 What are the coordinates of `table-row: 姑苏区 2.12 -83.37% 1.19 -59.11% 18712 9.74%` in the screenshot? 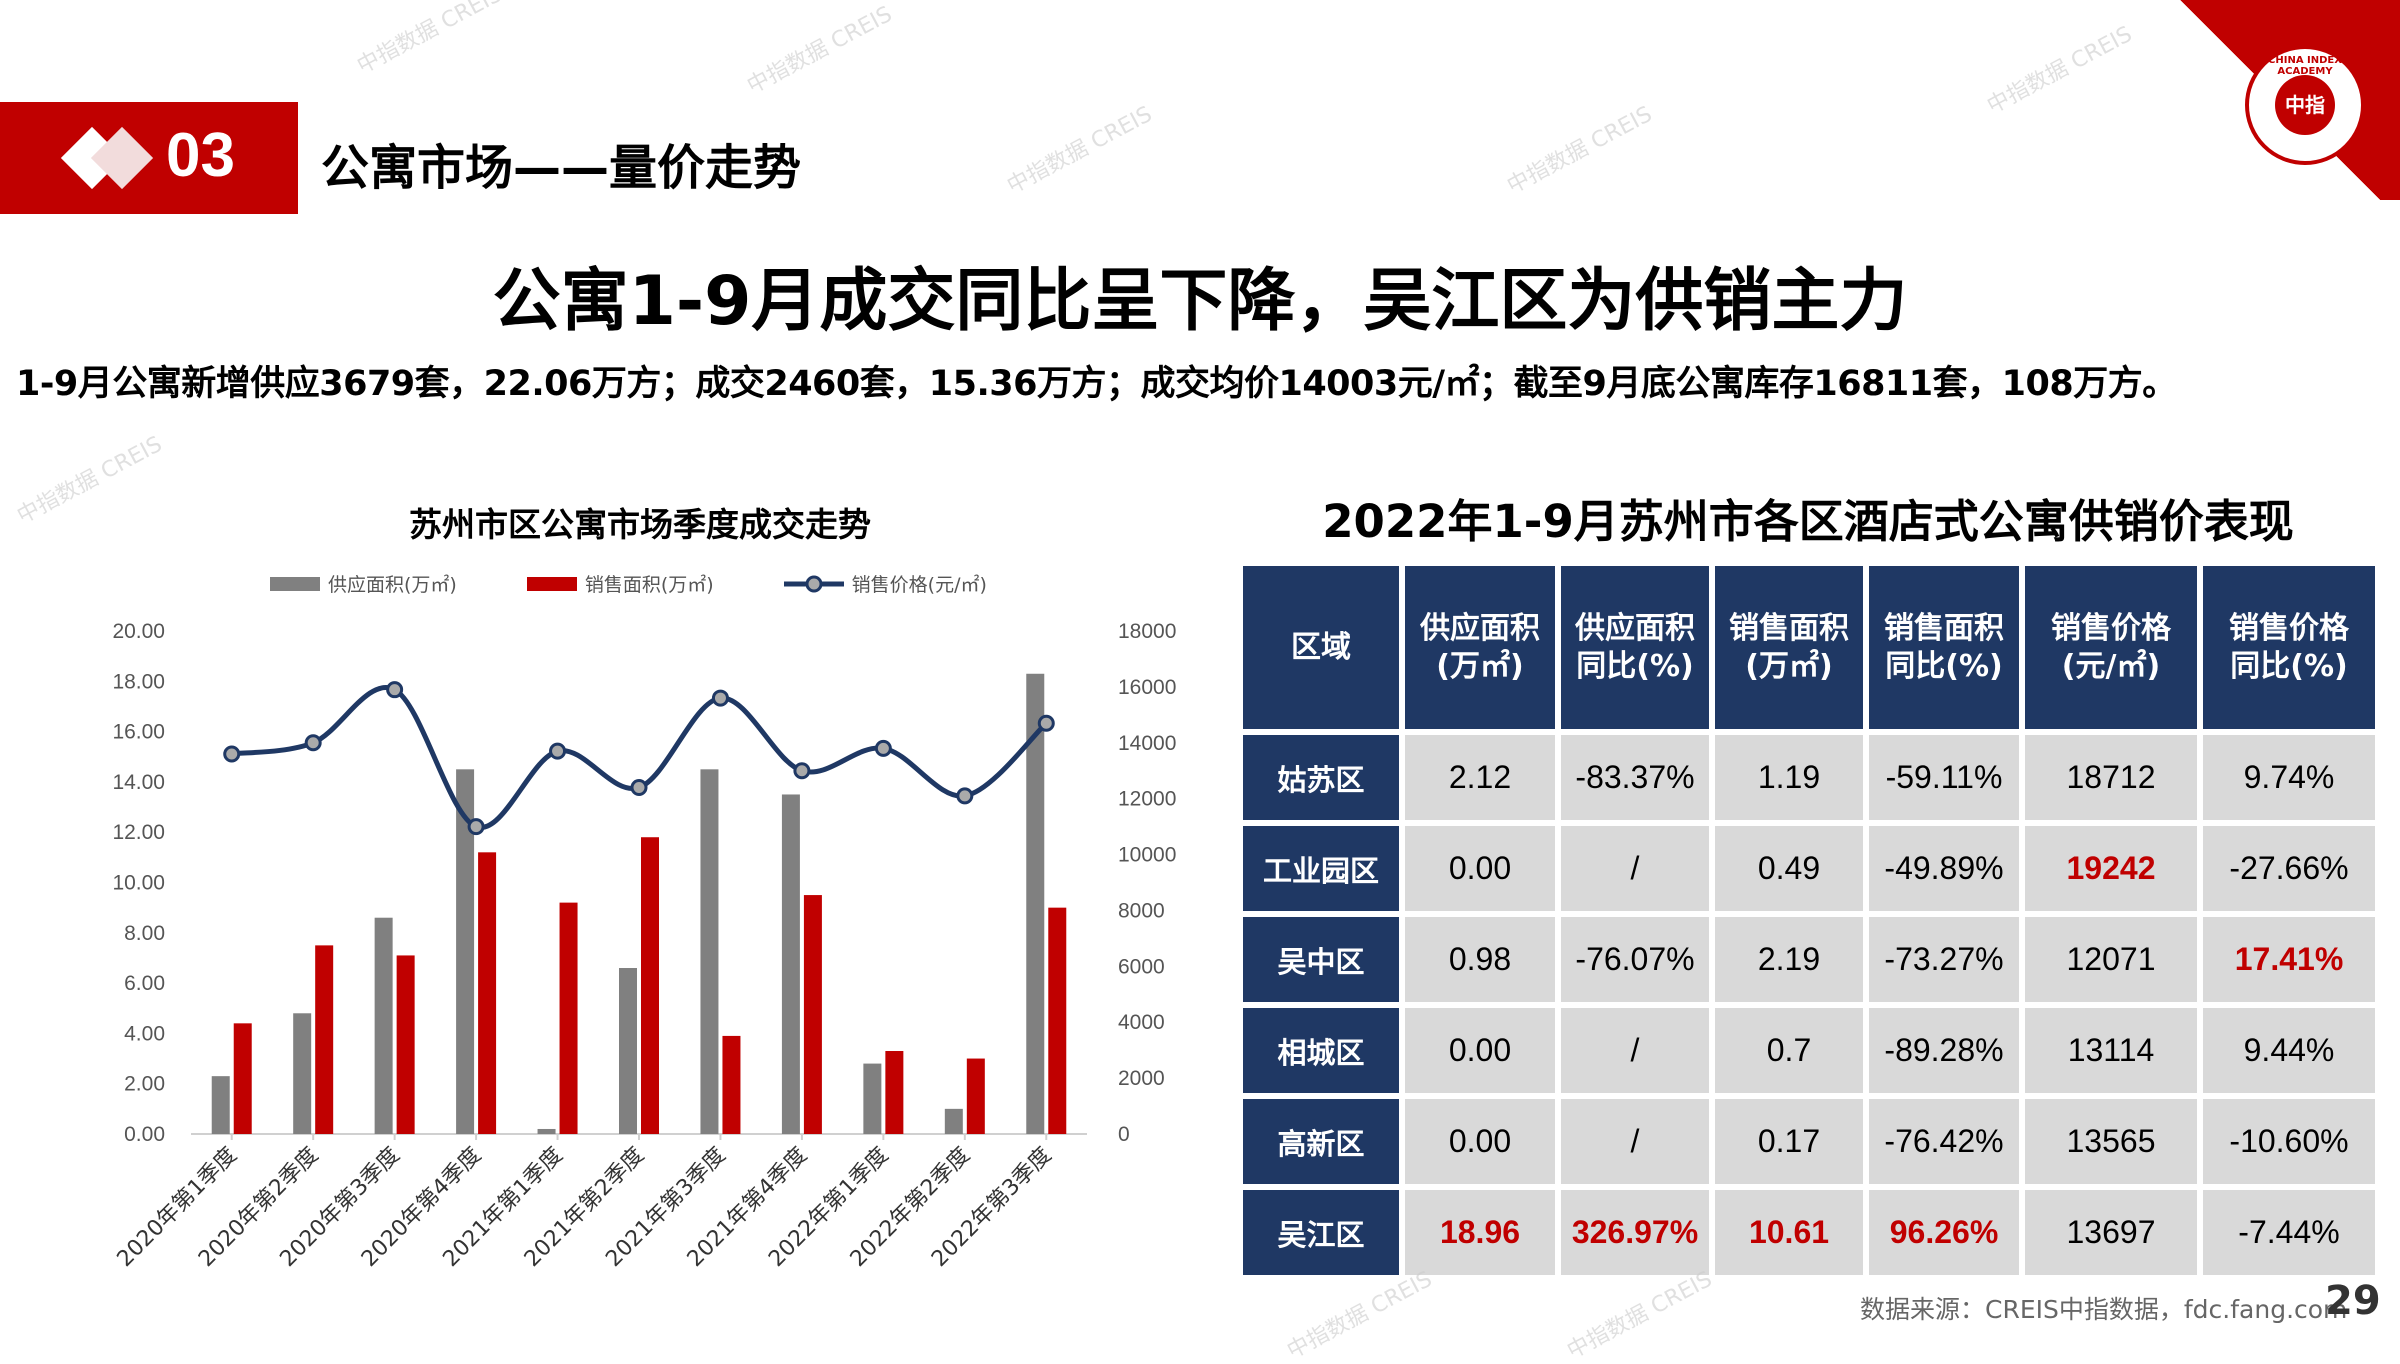 It's located at (1809, 777).